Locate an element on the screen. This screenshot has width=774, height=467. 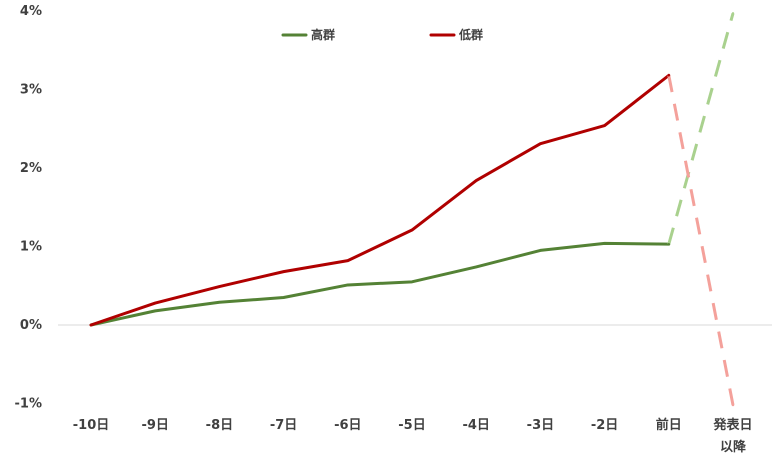
series-line-high-group is located at coordinates (380, 284).